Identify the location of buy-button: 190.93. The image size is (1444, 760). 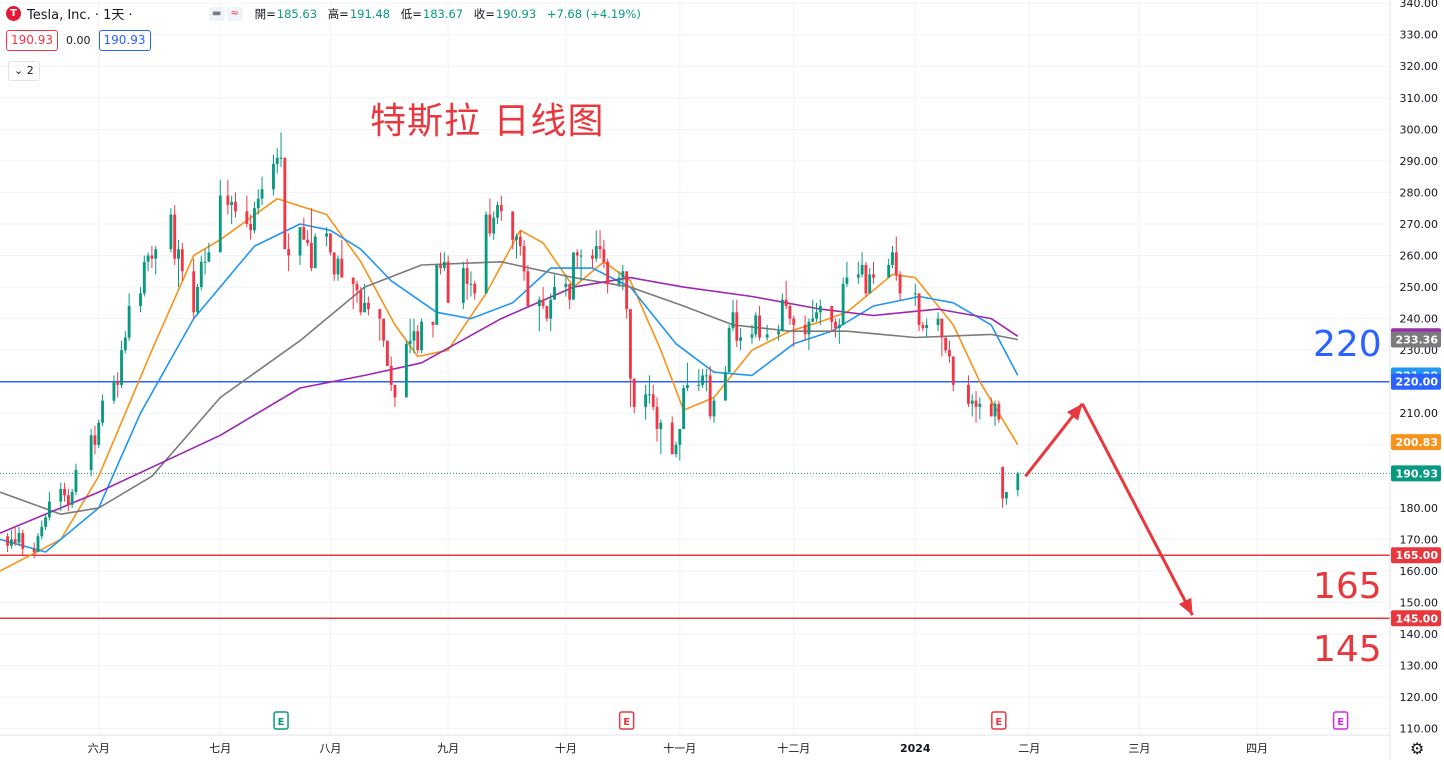
(124, 40).